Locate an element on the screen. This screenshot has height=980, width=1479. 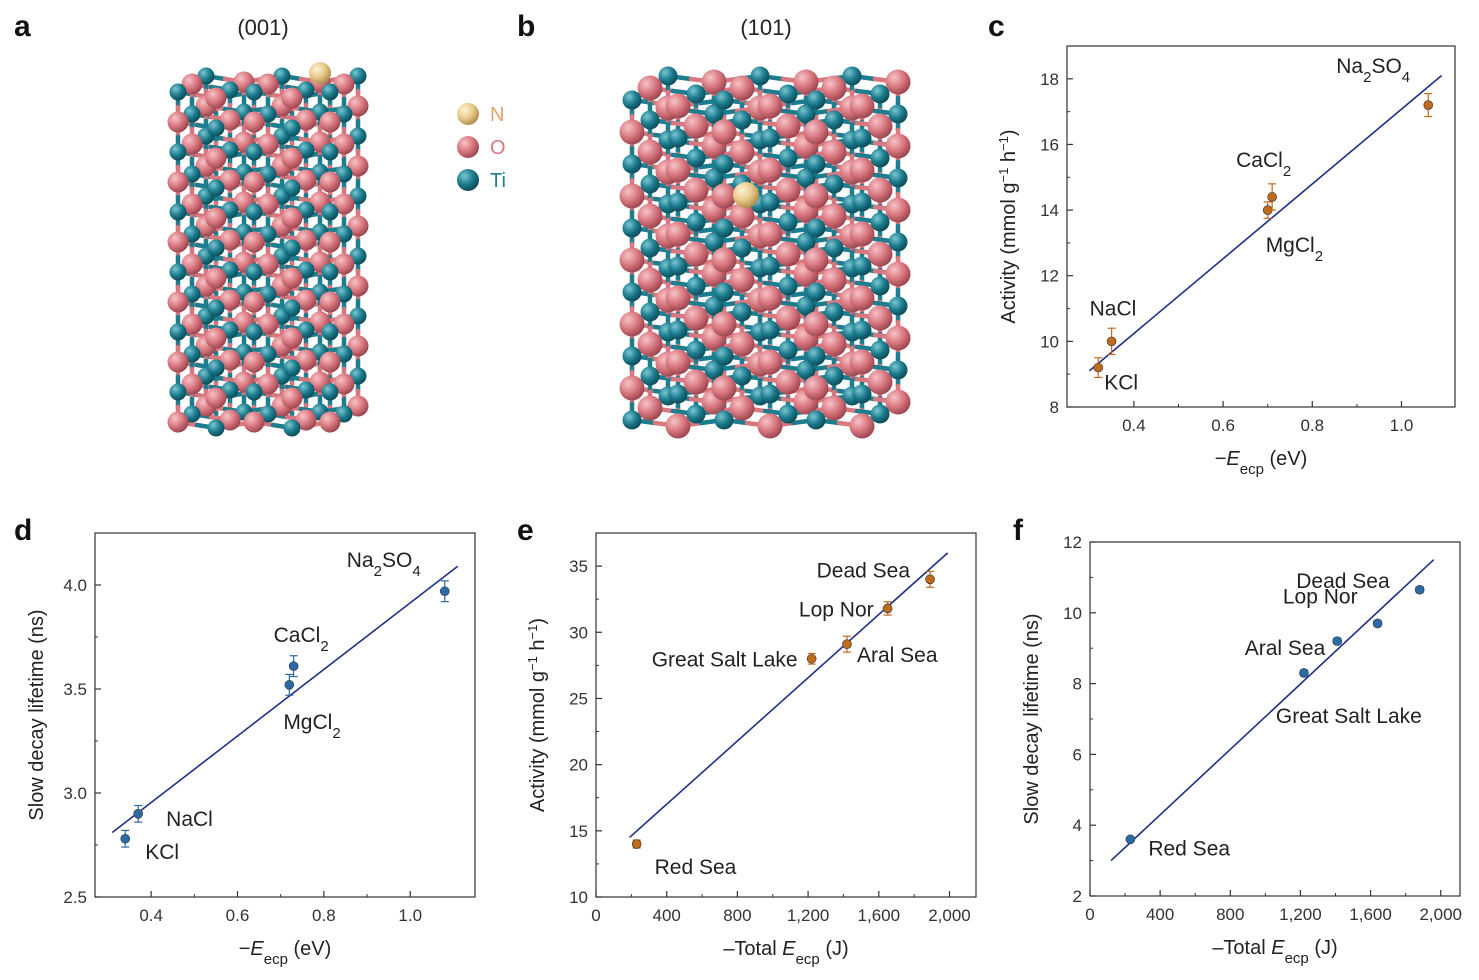
y-tick-label: 25 is located at coordinates (578, 698).